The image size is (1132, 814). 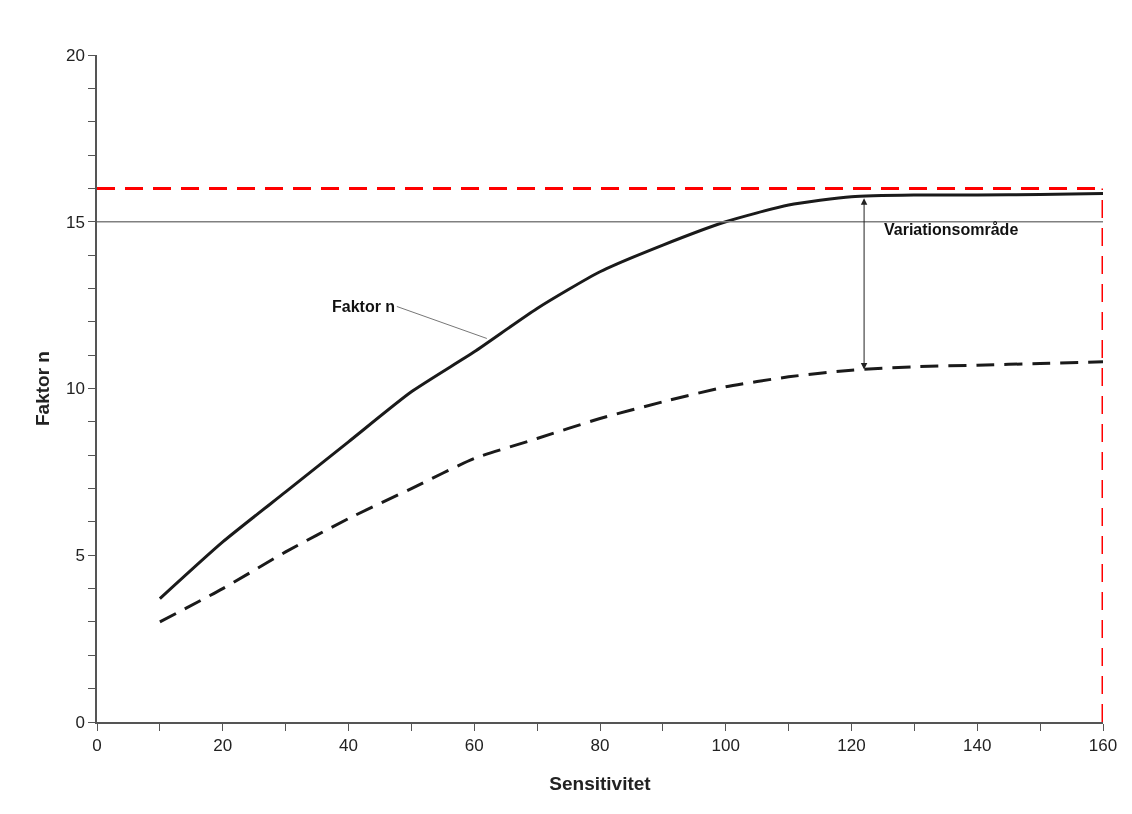 What do you see at coordinates (348, 746) in the screenshot?
I see `x-tick-label: 40` at bounding box center [348, 746].